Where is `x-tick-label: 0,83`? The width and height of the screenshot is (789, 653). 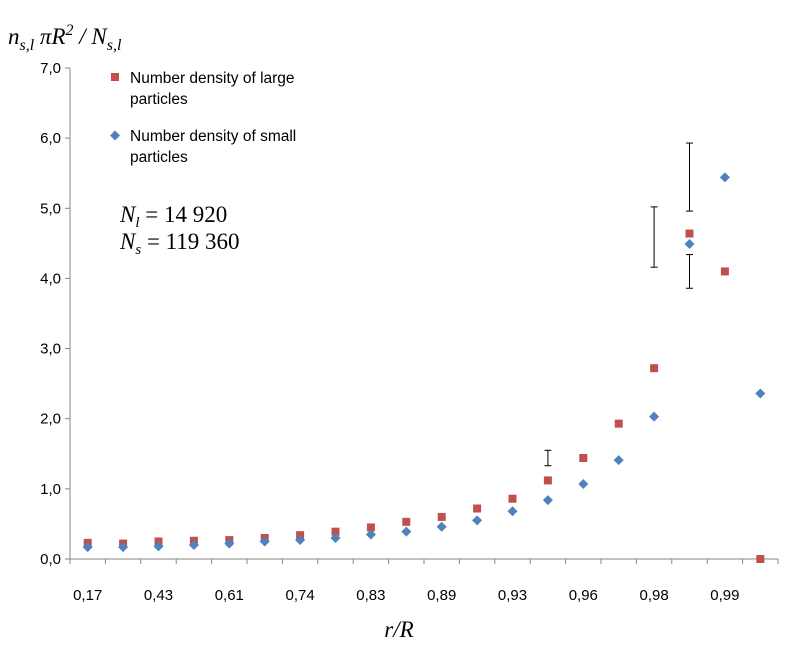
x-tick-label: 0,83 is located at coordinates (370, 595).